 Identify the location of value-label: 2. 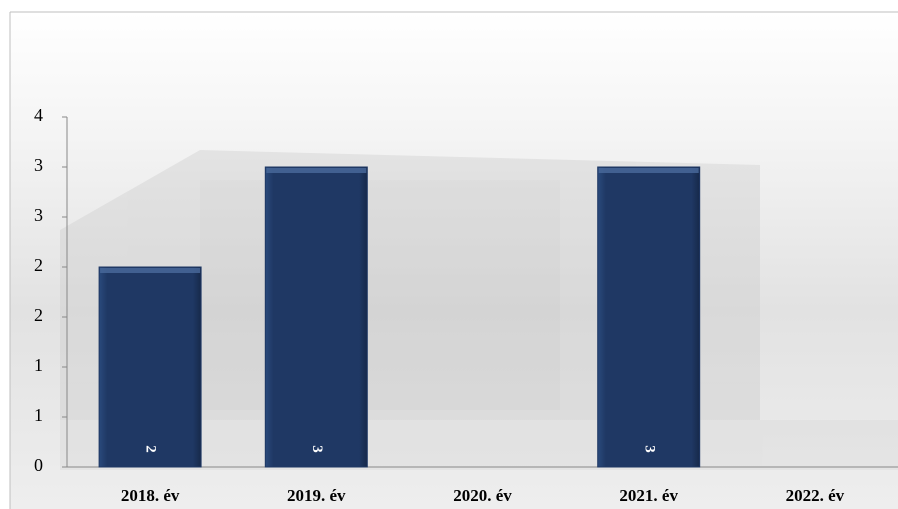
(151, 449).